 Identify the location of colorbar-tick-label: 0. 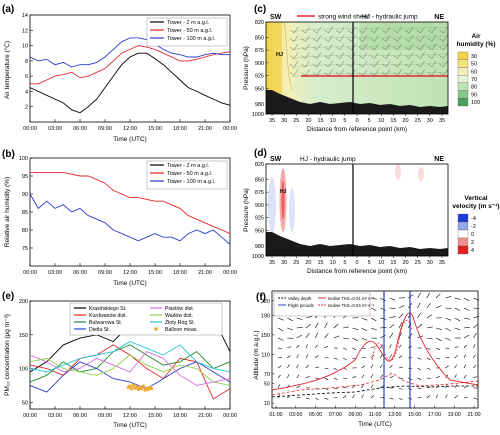
(472, 235).